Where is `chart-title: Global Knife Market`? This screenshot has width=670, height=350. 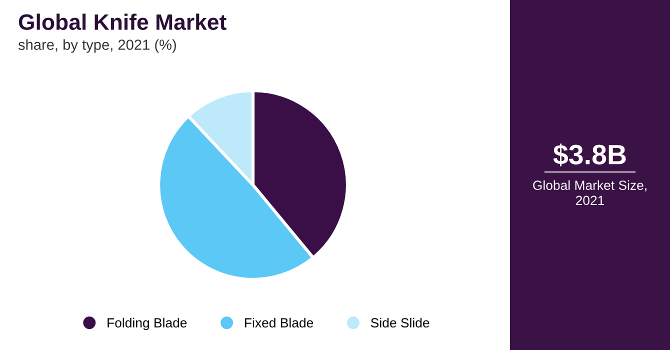
chart-title: Global Knife Market is located at coordinates (122, 22).